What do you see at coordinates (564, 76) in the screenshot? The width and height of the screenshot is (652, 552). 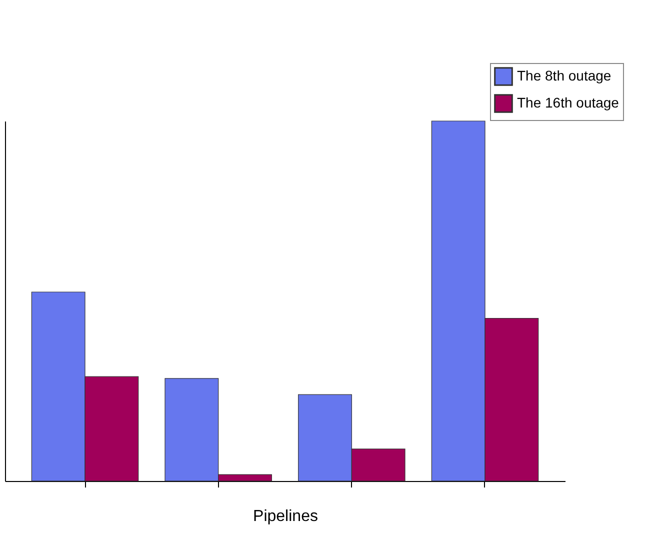 I see `legend-label: The 8th outage` at bounding box center [564, 76].